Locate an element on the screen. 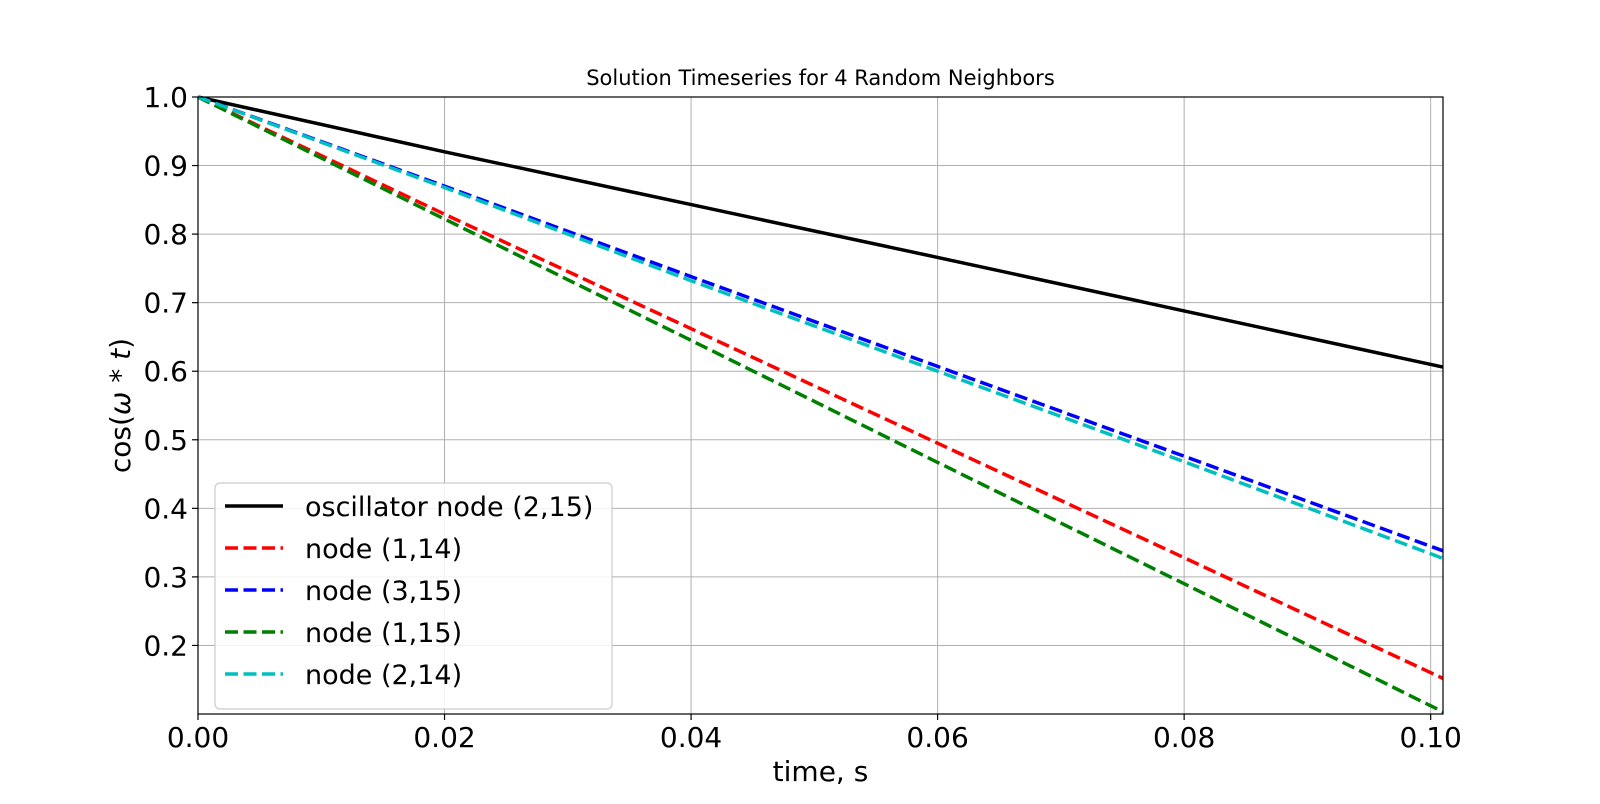  x-axis-ticks: 0.00 0.02 0.04 0.06 0.08 0.10 is located at coordinates (814, 734).